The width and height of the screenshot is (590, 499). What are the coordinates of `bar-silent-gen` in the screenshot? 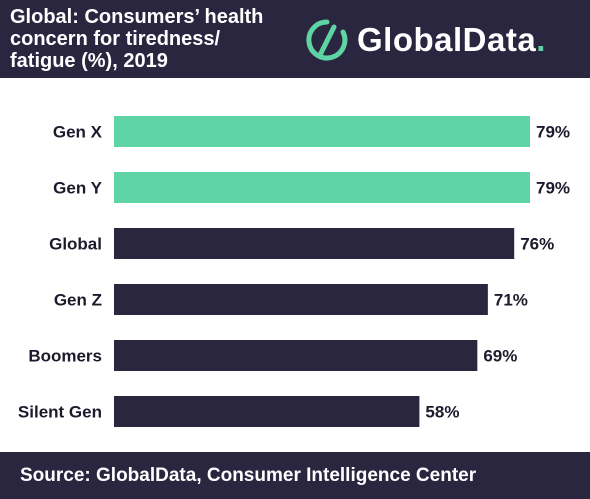 It's located at (267, 411).